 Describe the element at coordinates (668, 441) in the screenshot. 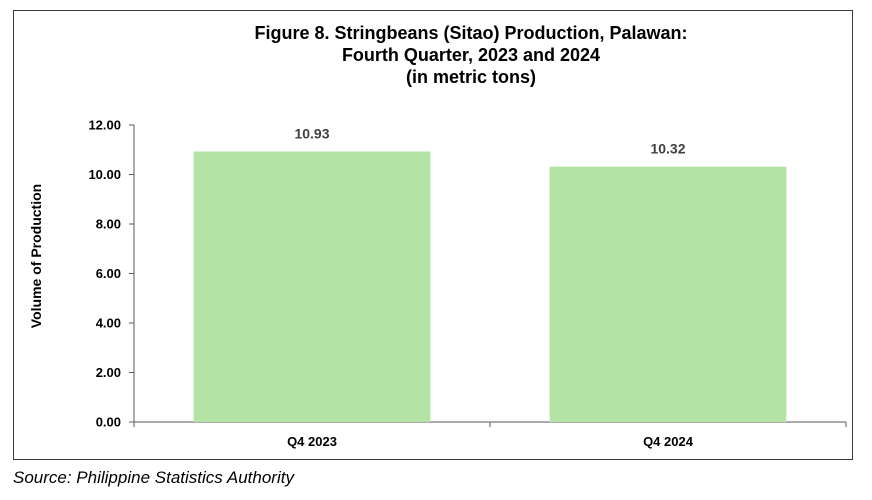

I see `x-category-label: Q4 2024` at that location.